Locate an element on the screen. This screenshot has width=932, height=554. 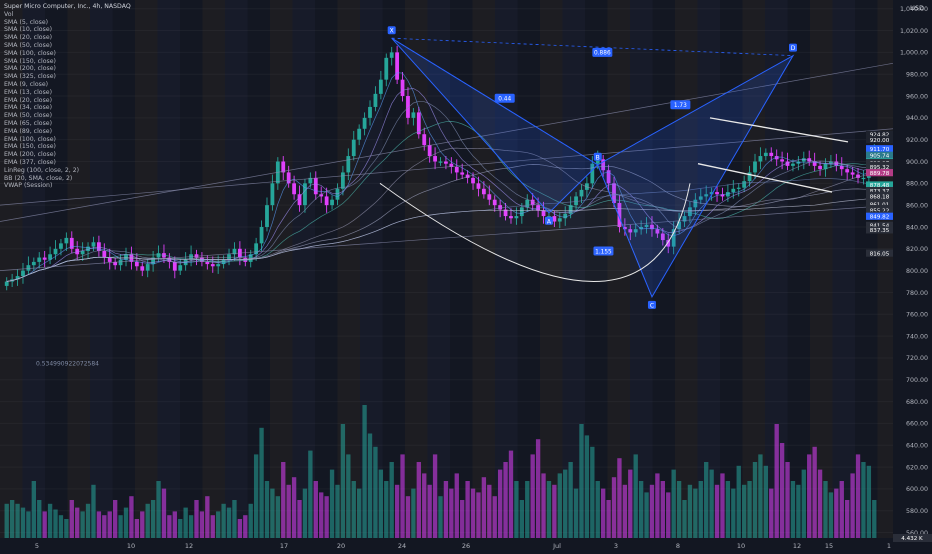
time-tick: 3 is located at coordinates (616, 546).